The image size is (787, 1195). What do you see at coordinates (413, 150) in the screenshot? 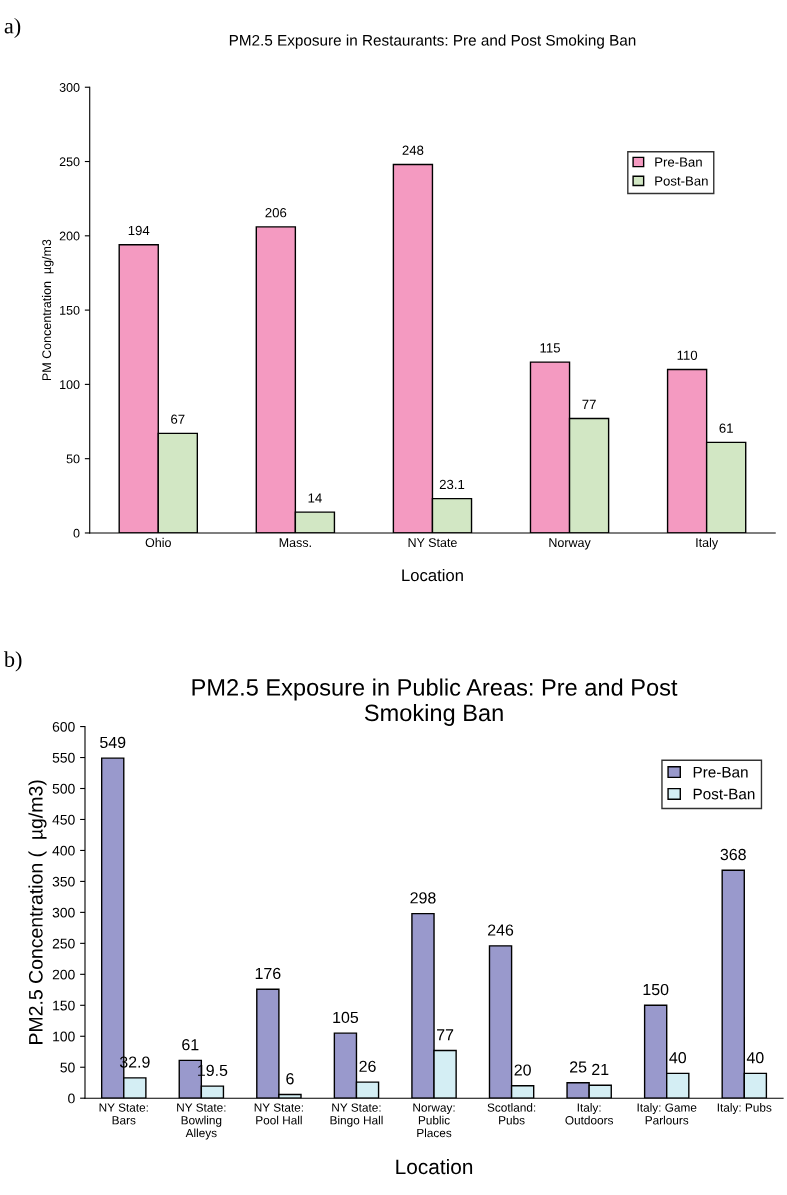
I see `data-label: 248` at bounding box center [413, 150].